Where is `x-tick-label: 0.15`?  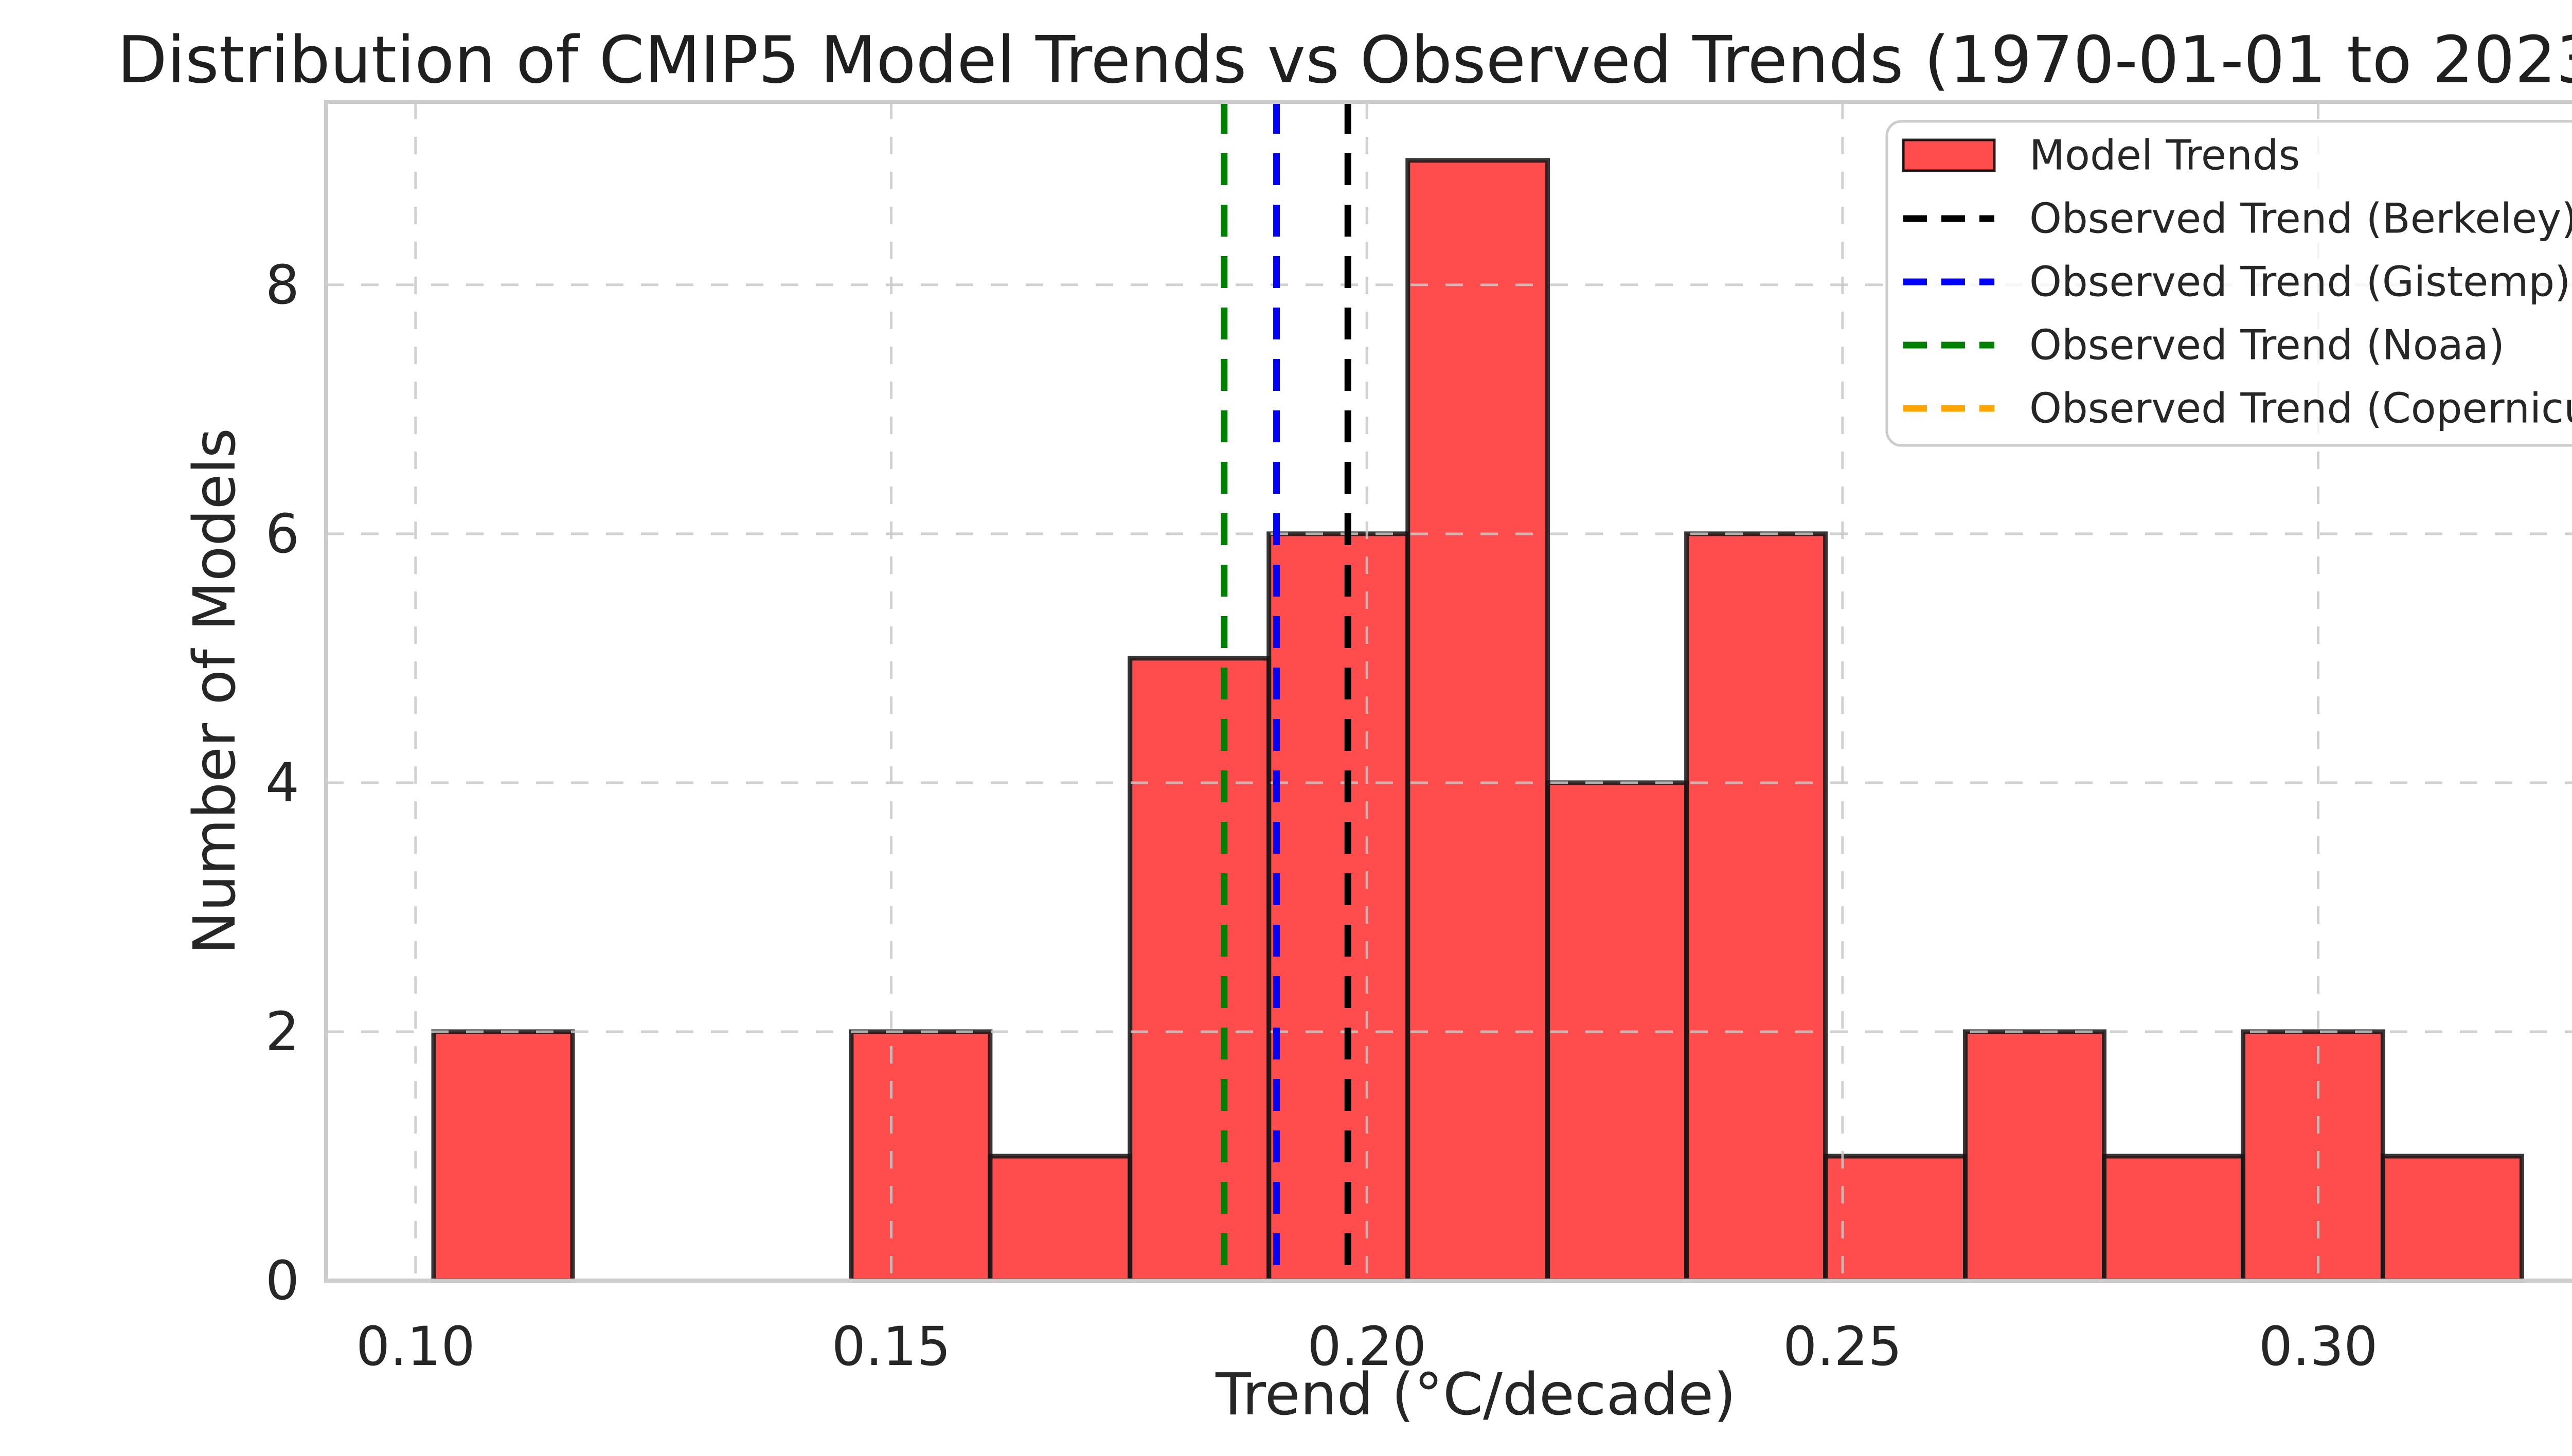
x-tick-label: 0.15 is located at coordinates (891, 1346).